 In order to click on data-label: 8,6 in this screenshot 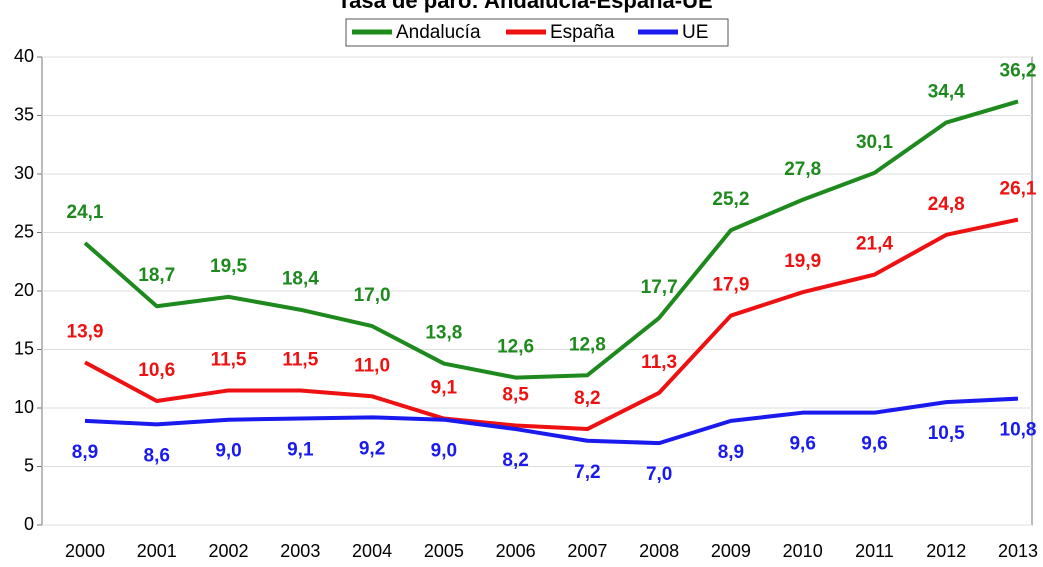, I will do `click(157, 455)`.